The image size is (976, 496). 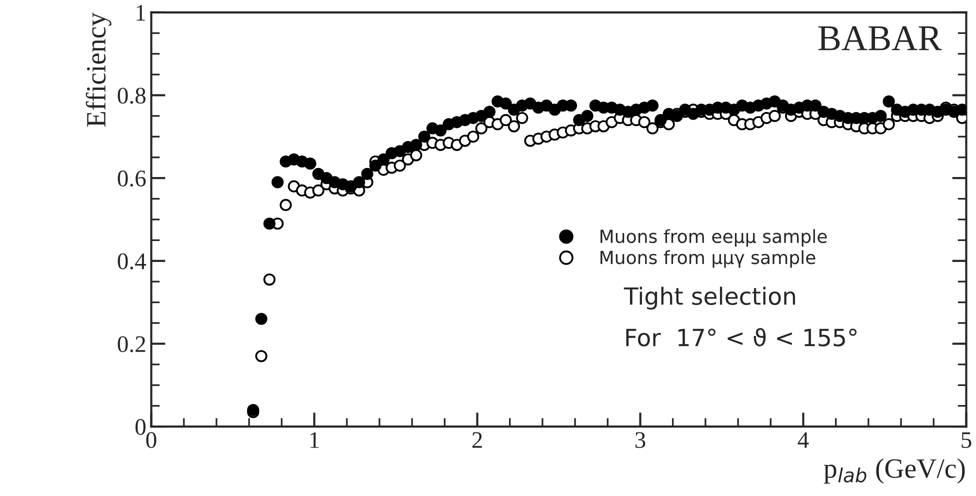 I want to click on annotation: BABAR, so click(x=880, y=38).